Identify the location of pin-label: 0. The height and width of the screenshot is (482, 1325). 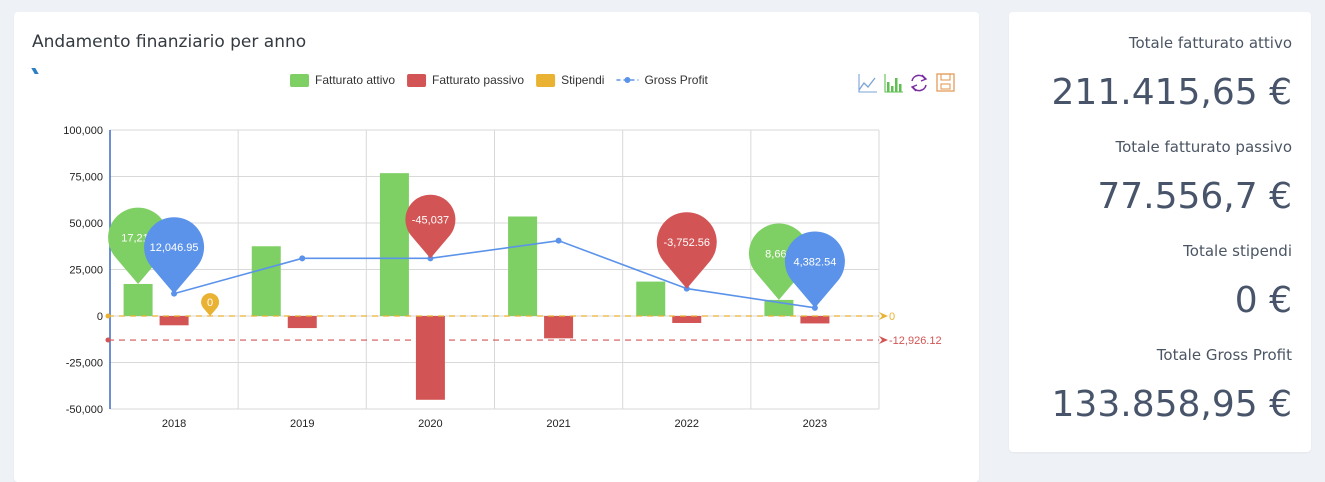
(210, 303).